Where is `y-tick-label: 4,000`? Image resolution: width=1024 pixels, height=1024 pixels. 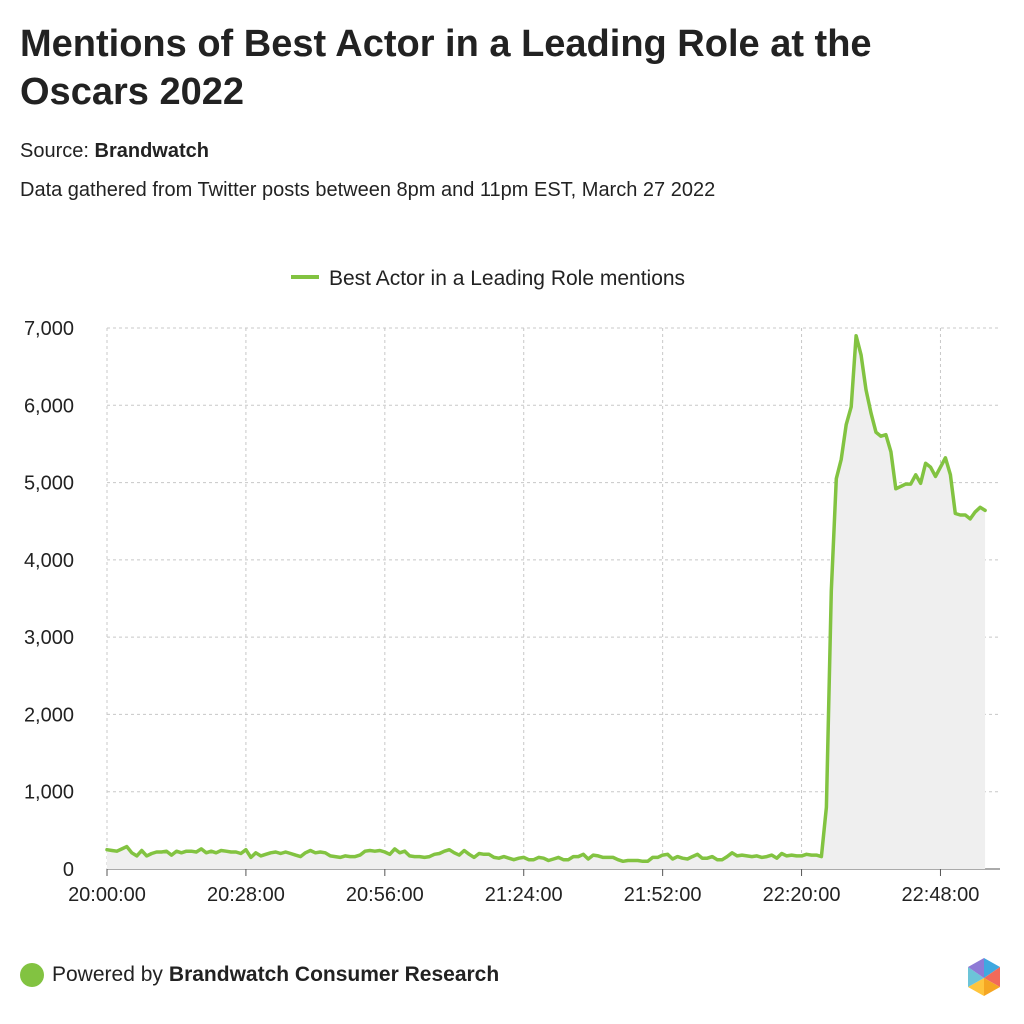
y-tick-label: 4,000 is located at coordinates (49, 561).